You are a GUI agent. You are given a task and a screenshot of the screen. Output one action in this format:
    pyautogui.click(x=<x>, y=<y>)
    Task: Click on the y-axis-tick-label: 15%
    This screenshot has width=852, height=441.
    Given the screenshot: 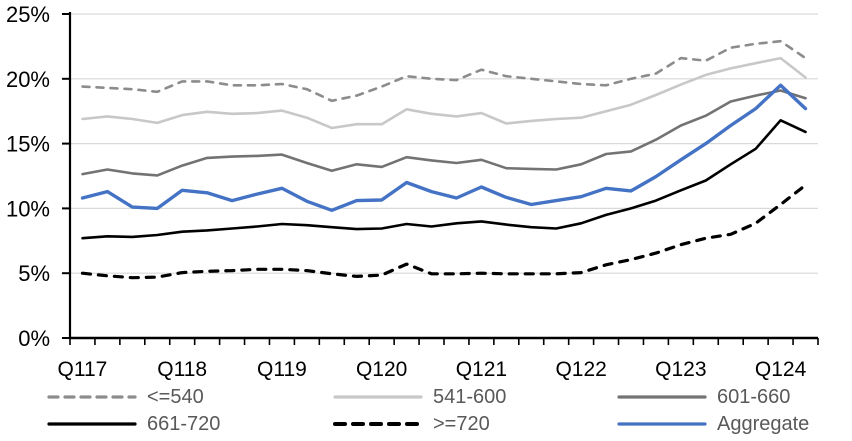 What is the action you would take?
    pyautogui.click(x=28, y=144)
    